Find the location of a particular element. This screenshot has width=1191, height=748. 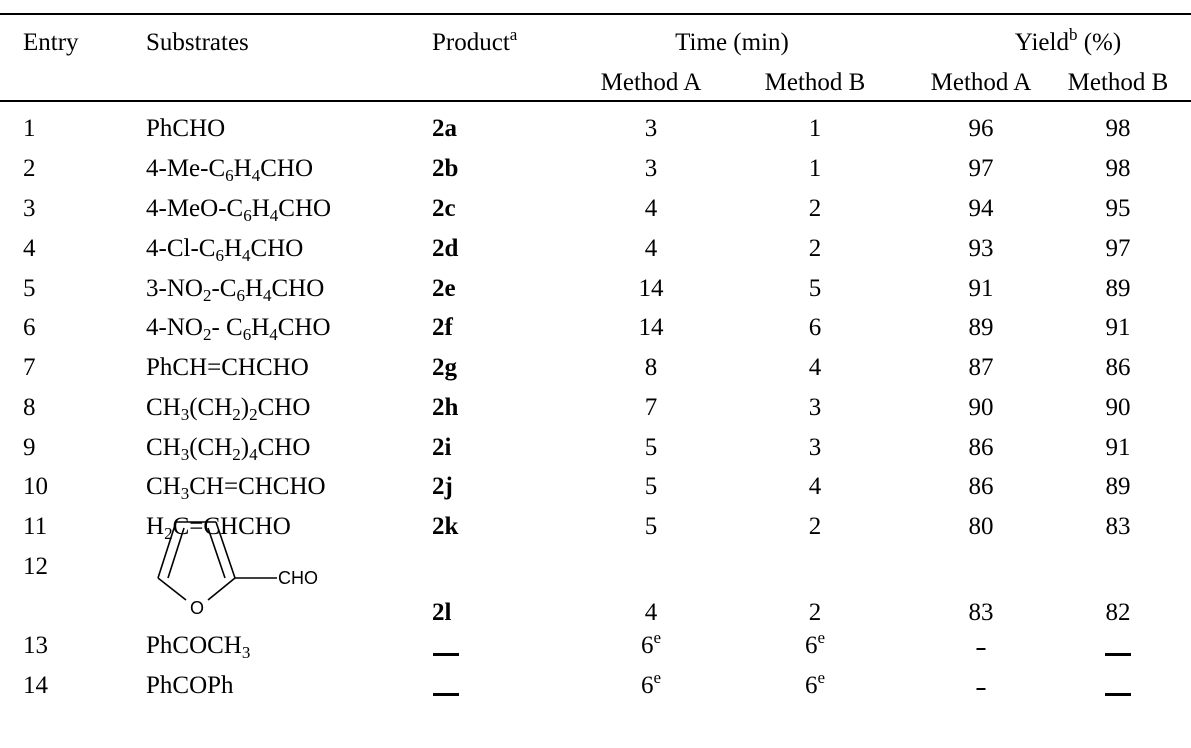

yield-method-b: 83 is located at coordinates (1118, 526).